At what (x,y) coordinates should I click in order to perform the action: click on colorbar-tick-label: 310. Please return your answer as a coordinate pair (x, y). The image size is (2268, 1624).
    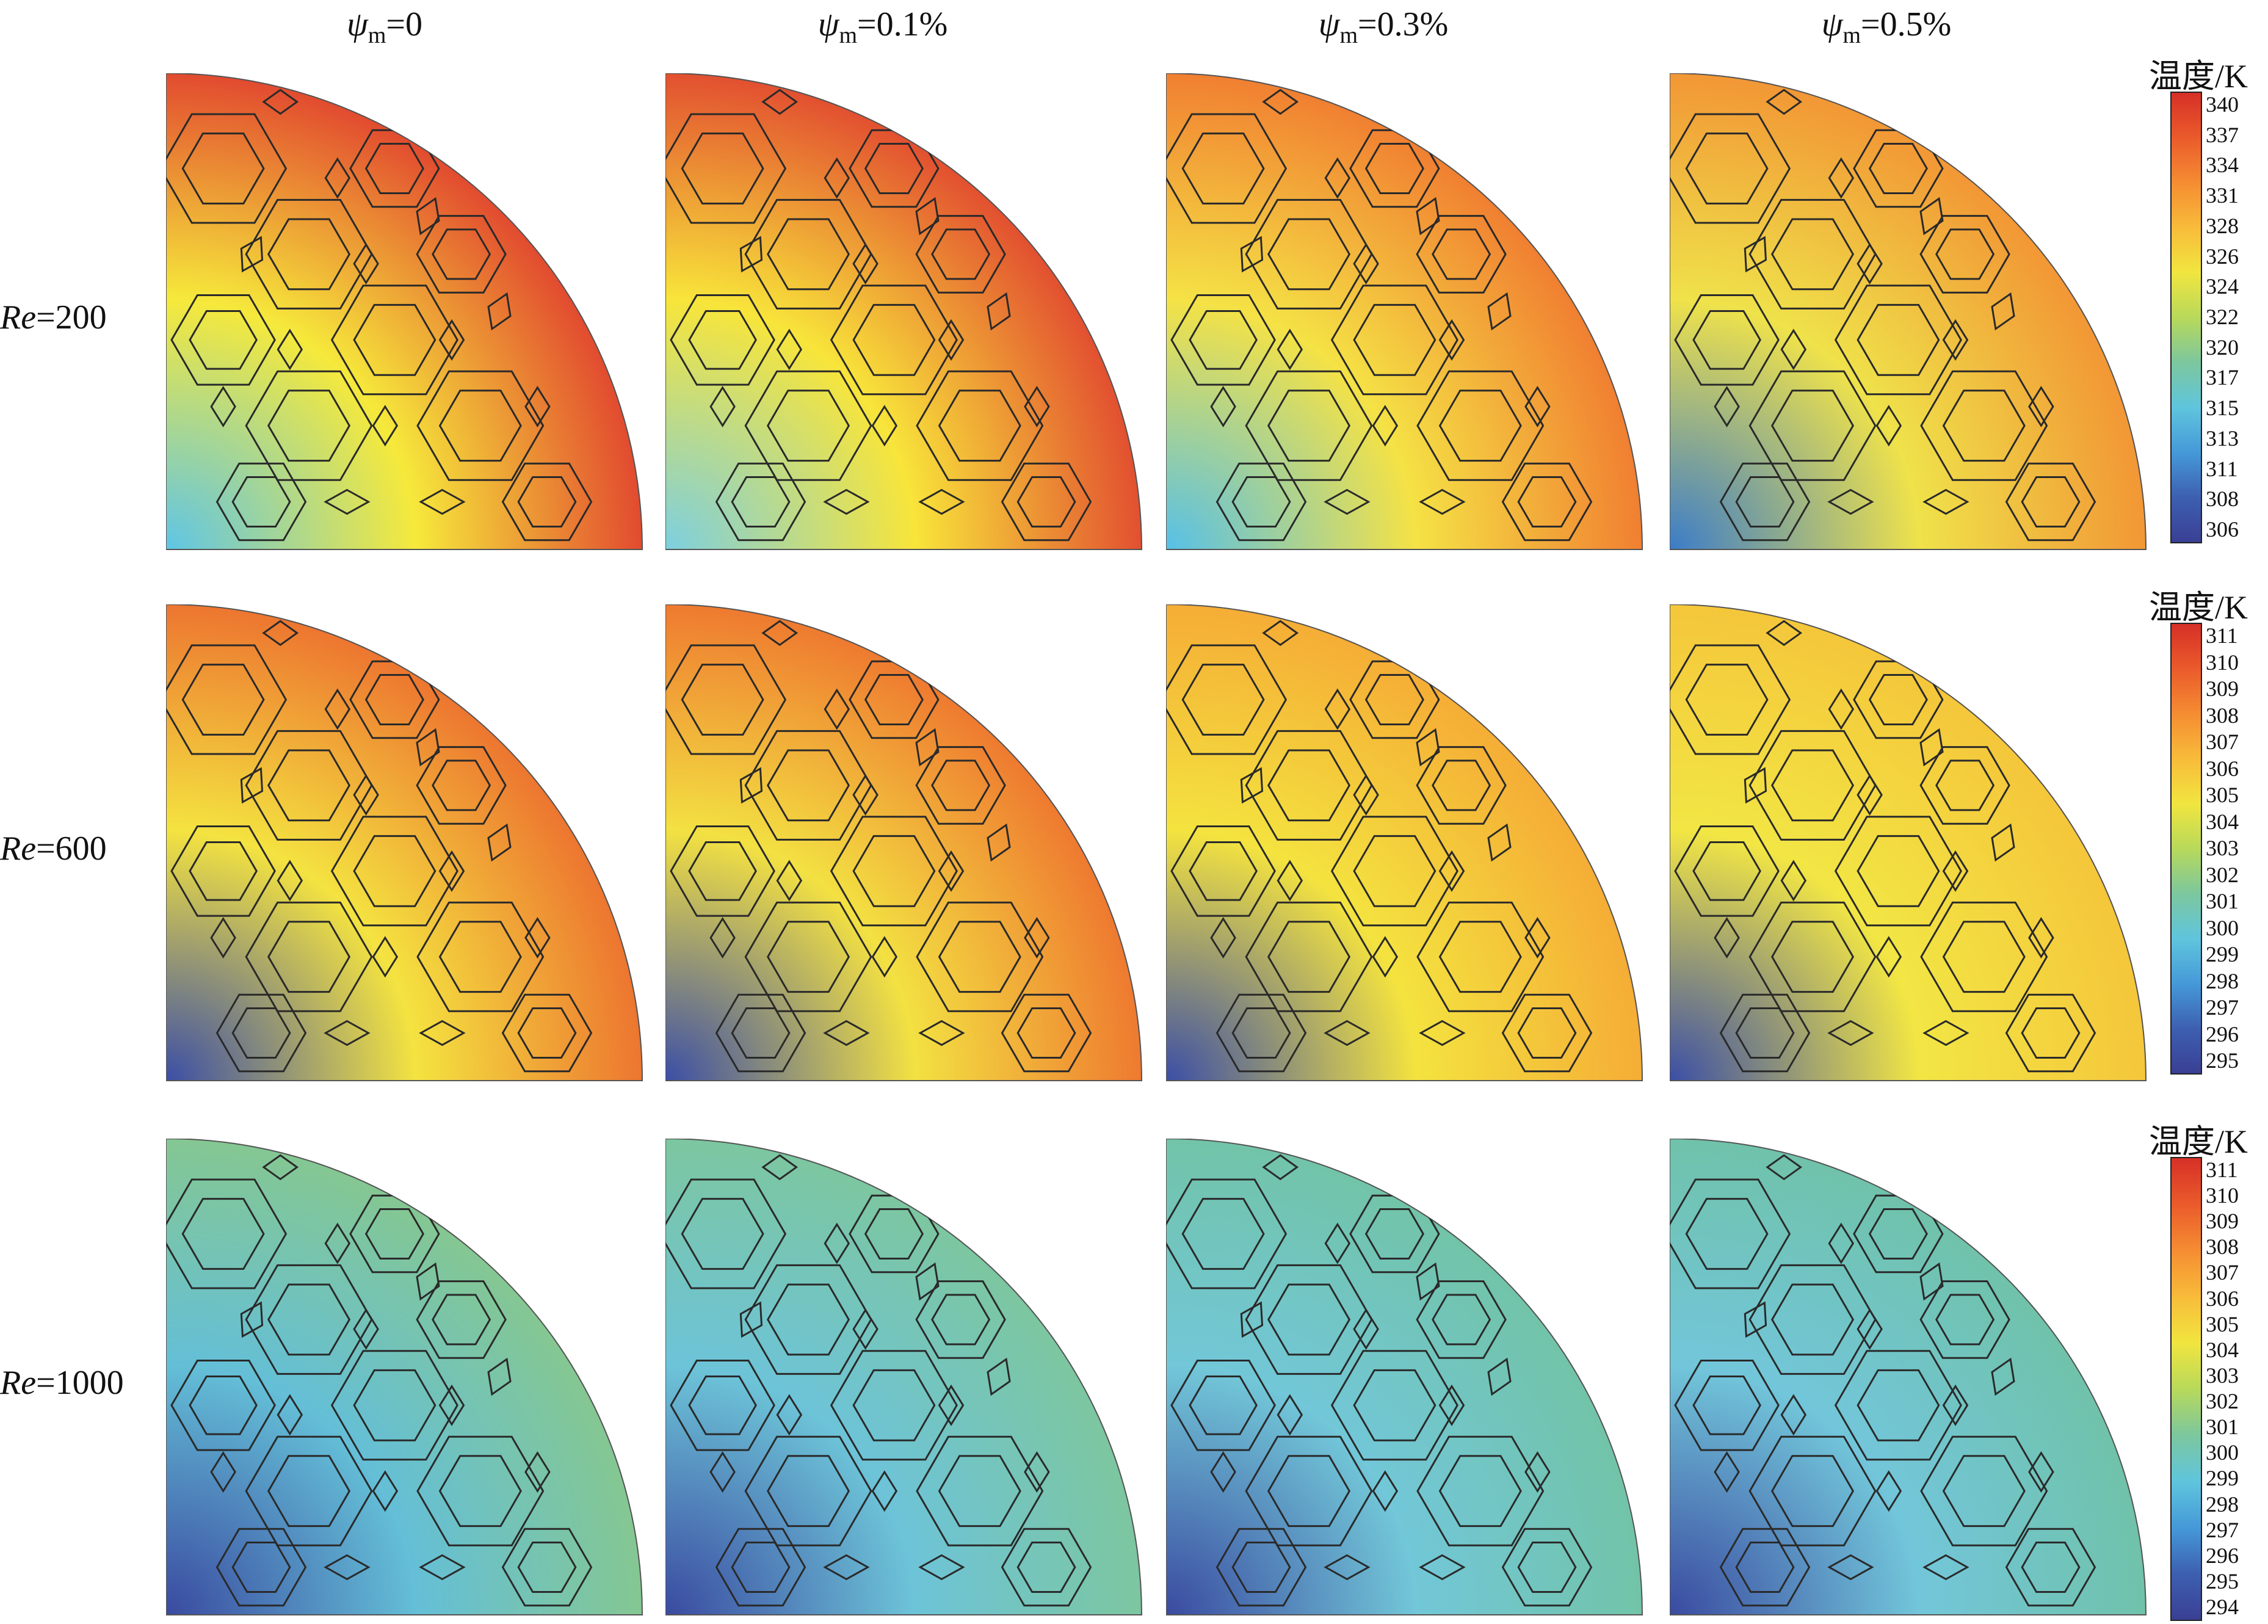
    Looking at the image, I should click on (2222, 1195).